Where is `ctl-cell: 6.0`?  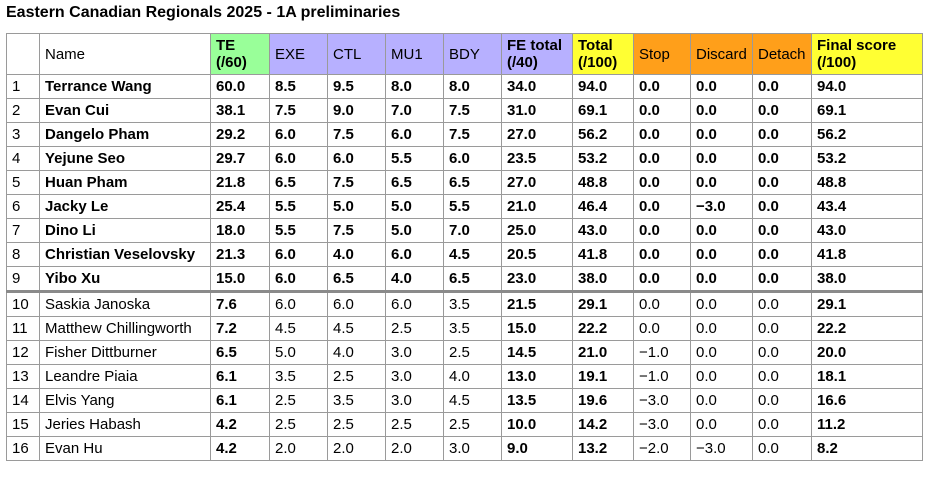
ctl-cell: 6.0 is located at coordinates (356, 303).